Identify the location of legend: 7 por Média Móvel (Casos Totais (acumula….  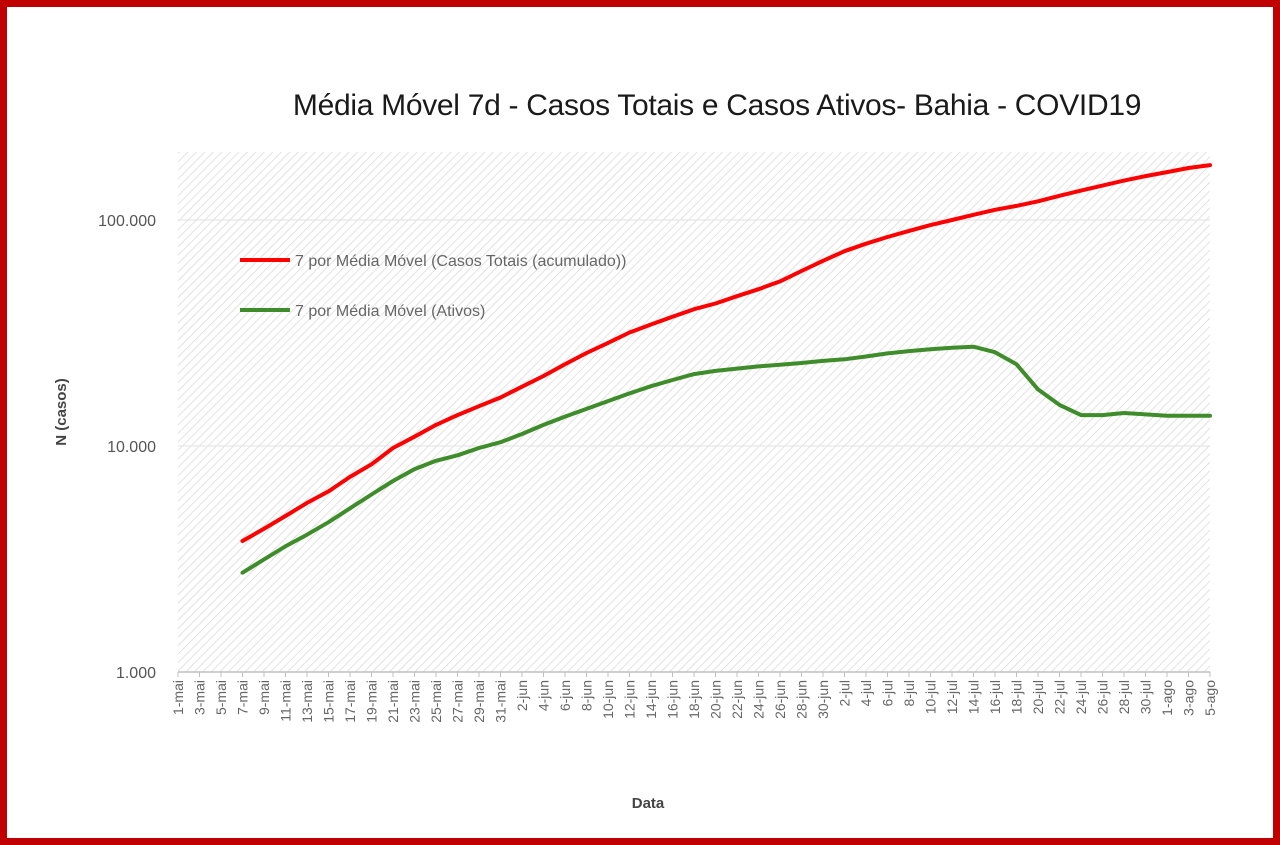
(433, 286).